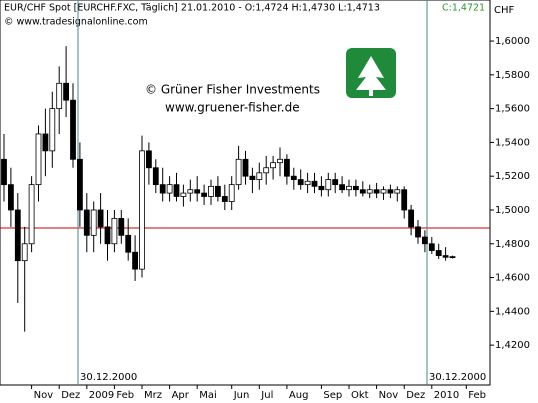  I want to click on logo, so click(371, 73).